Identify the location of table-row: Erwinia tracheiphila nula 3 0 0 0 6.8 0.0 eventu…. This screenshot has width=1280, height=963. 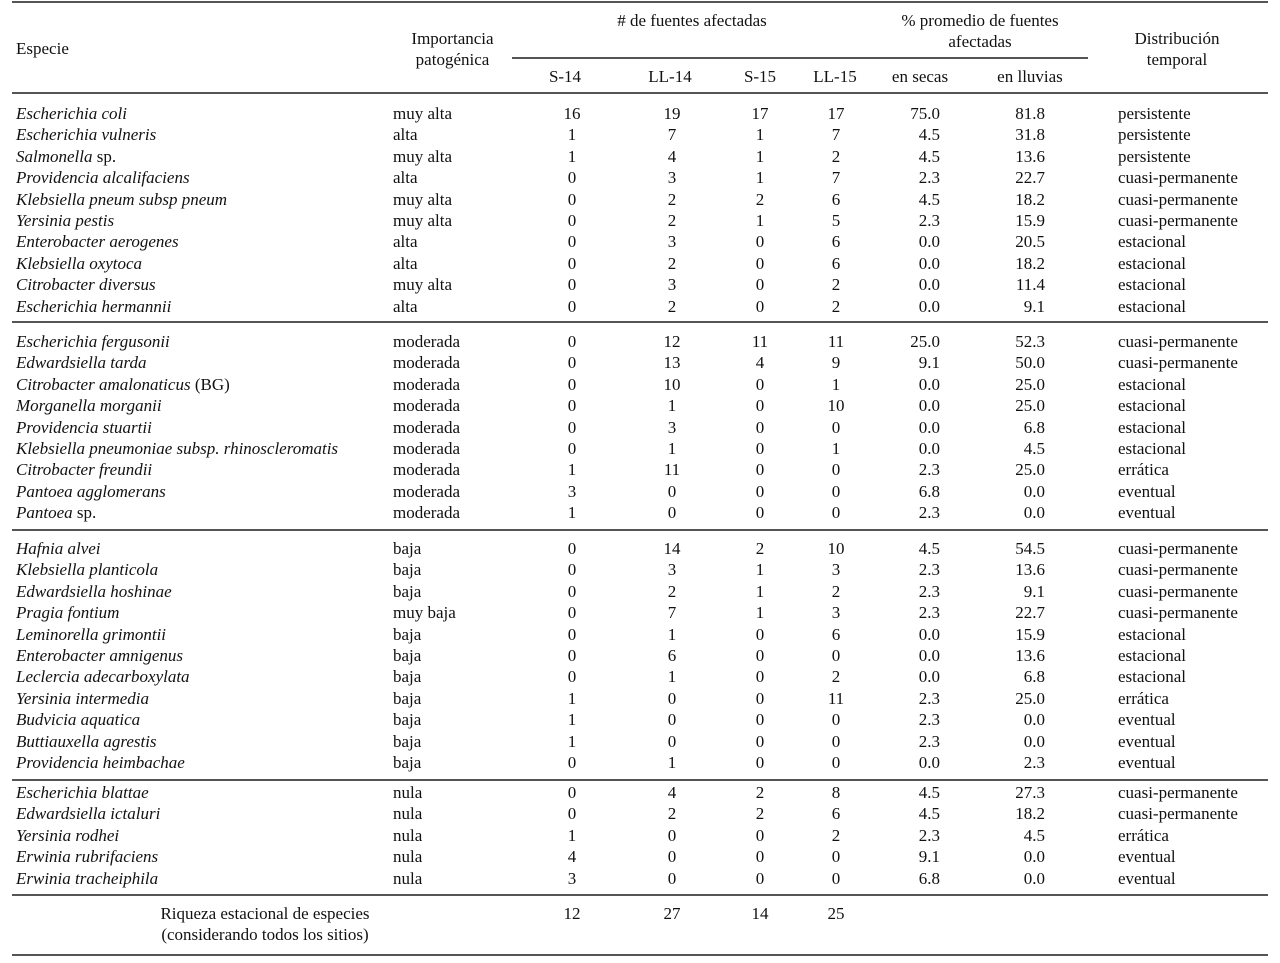
(640, 878).